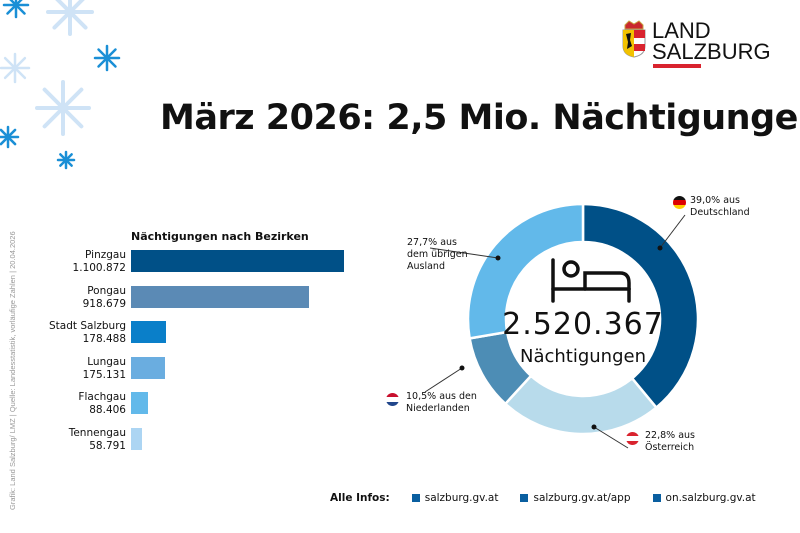  I want to click on coat-of-arms-icon, so click(634, 39).